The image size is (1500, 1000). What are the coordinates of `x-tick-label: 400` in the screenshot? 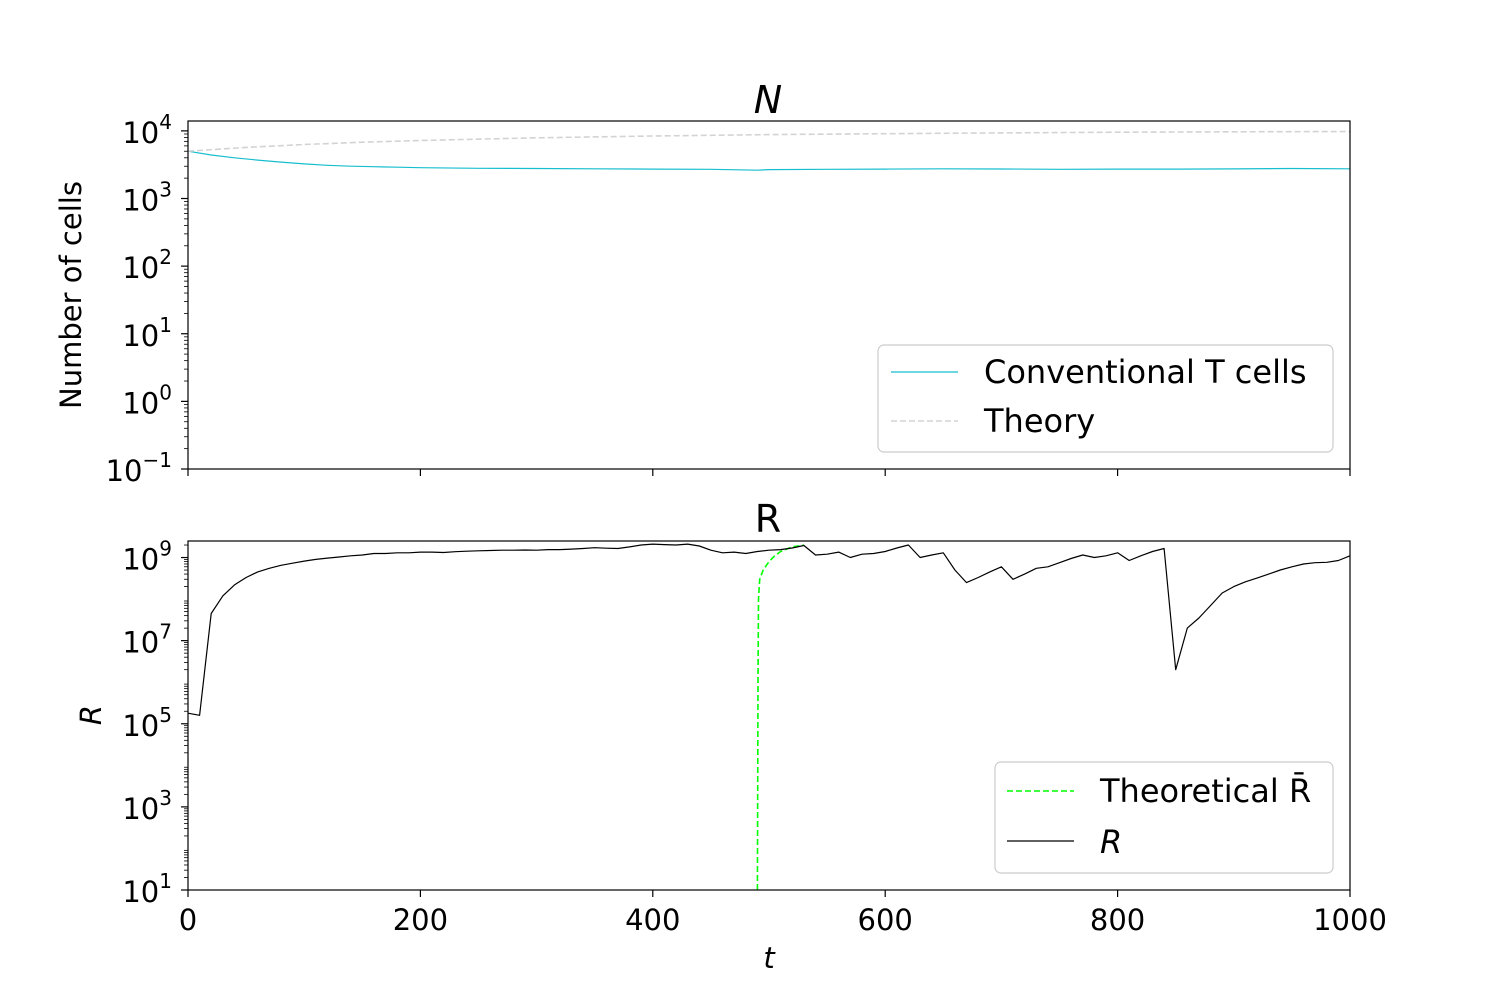 It's located at (652, 920).